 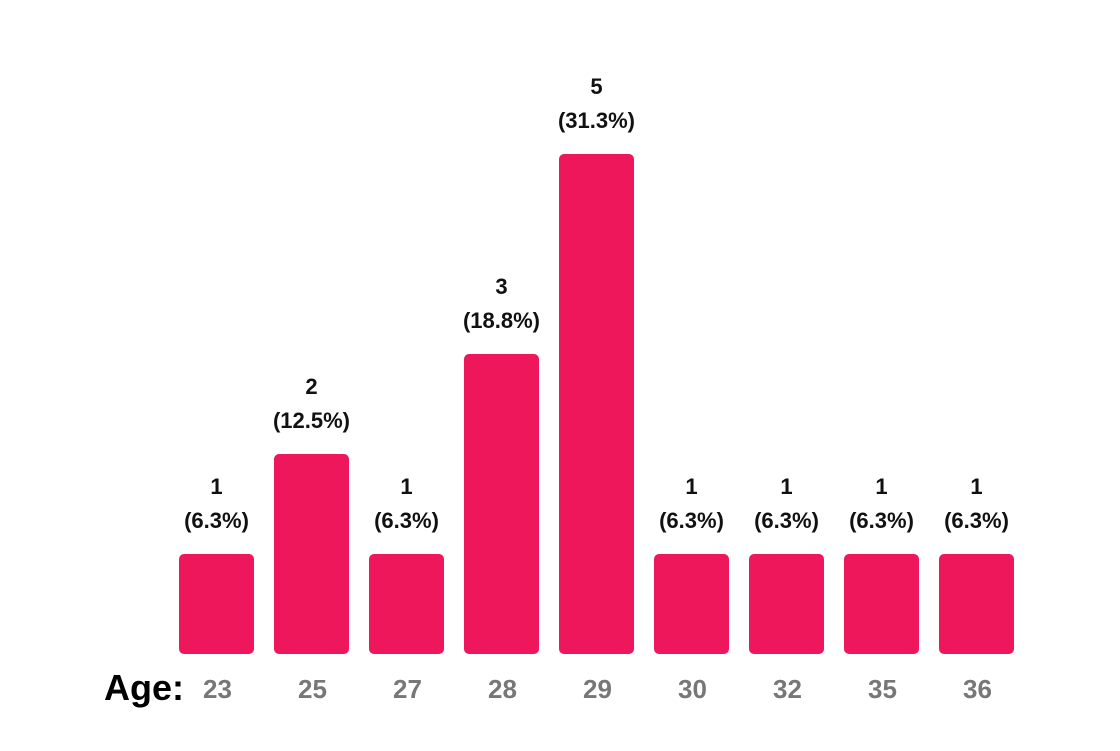 I want to click on x-tick-label: 25, so click(x=312, y=689).